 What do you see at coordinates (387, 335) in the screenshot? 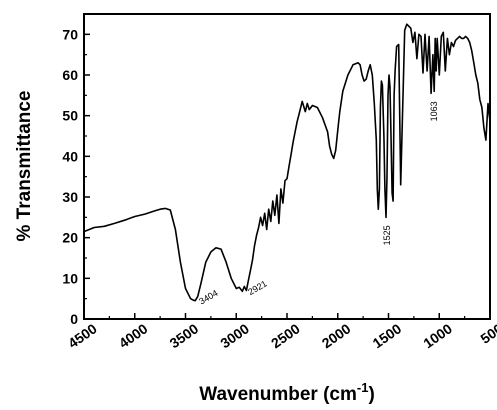
I see `x-tick-label: 1500` at bounding box center [387, 335].